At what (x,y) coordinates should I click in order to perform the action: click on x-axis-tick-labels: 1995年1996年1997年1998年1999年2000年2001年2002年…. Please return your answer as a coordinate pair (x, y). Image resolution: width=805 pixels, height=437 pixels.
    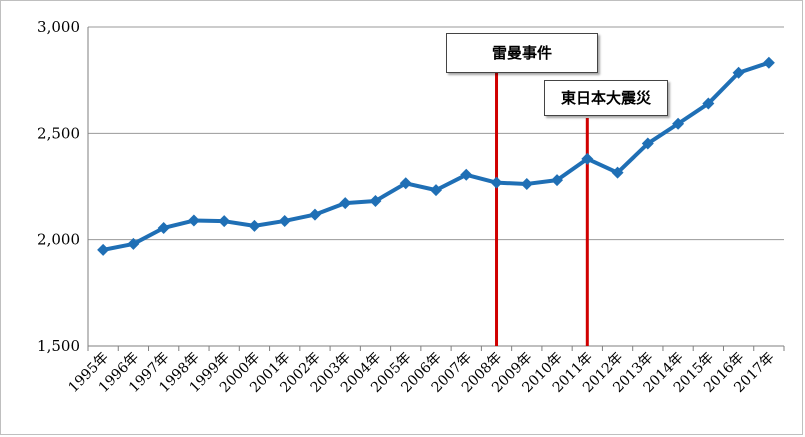
    Looking at the image, I should click on (422, 373).